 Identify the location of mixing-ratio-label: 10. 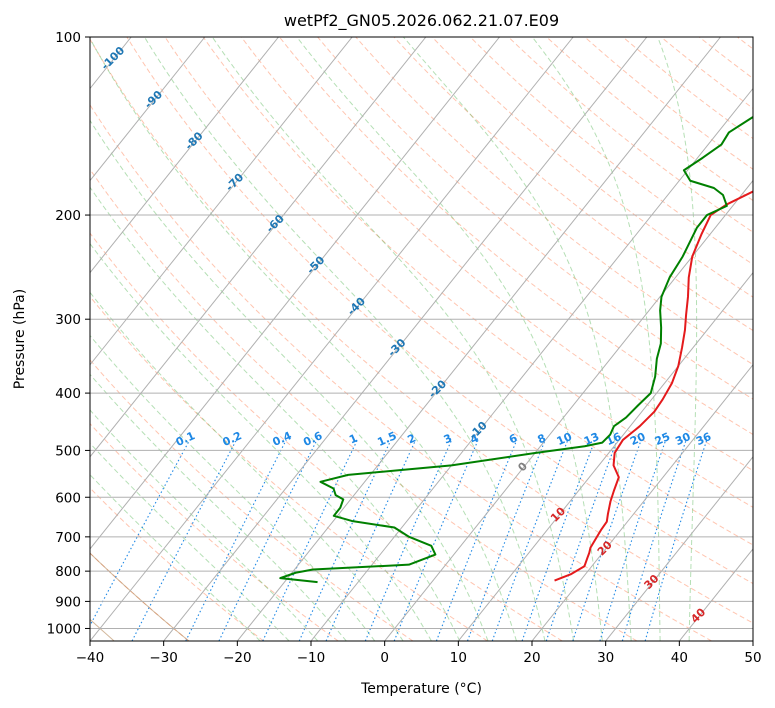
(565, 439).